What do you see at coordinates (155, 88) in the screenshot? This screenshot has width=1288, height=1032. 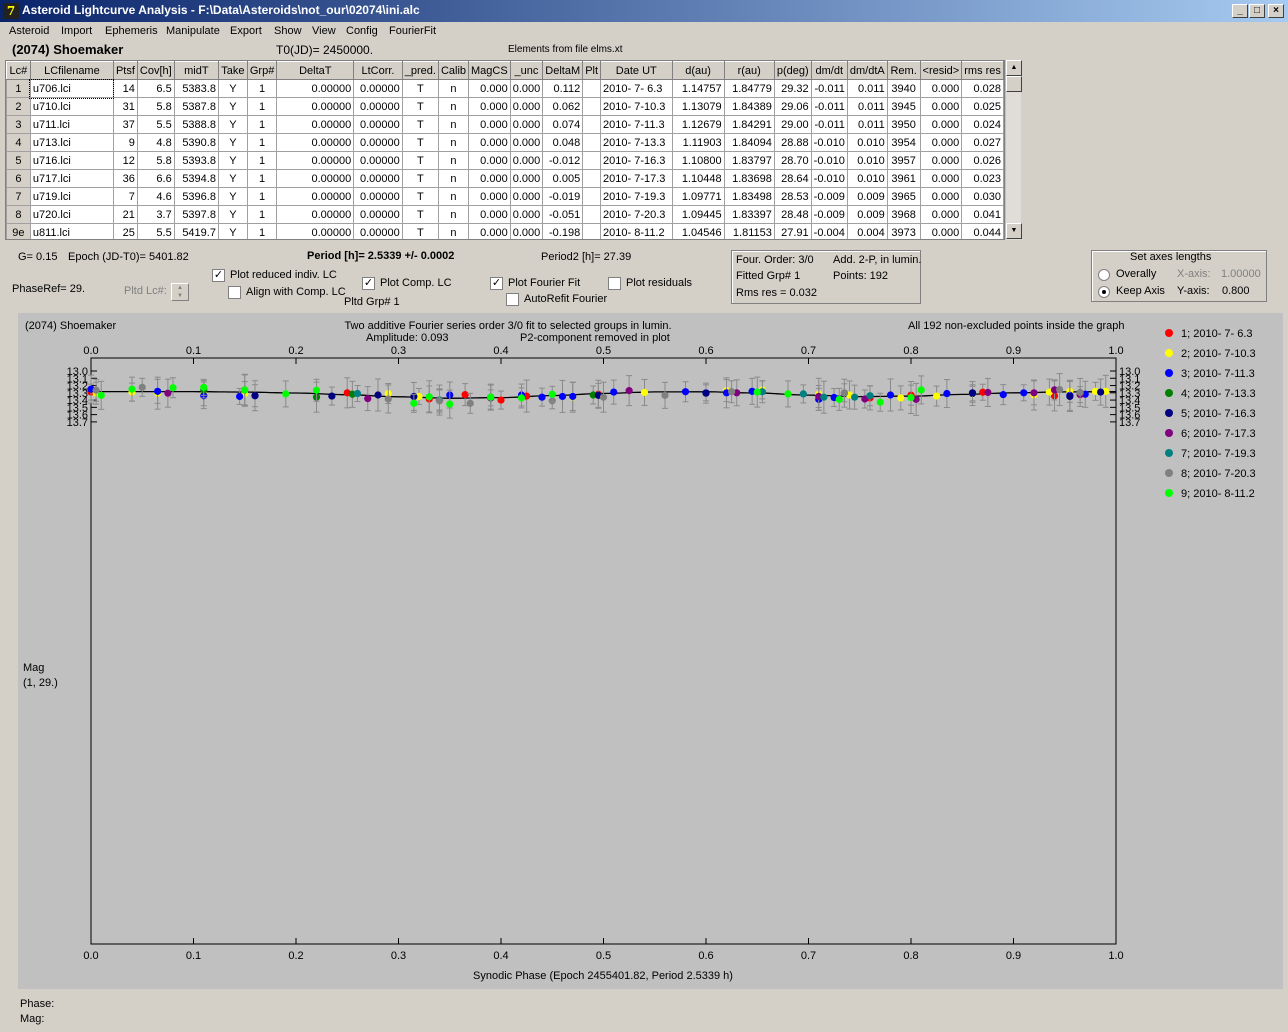 I see `table-cell: 6.5` at bounding box center [155, 88].